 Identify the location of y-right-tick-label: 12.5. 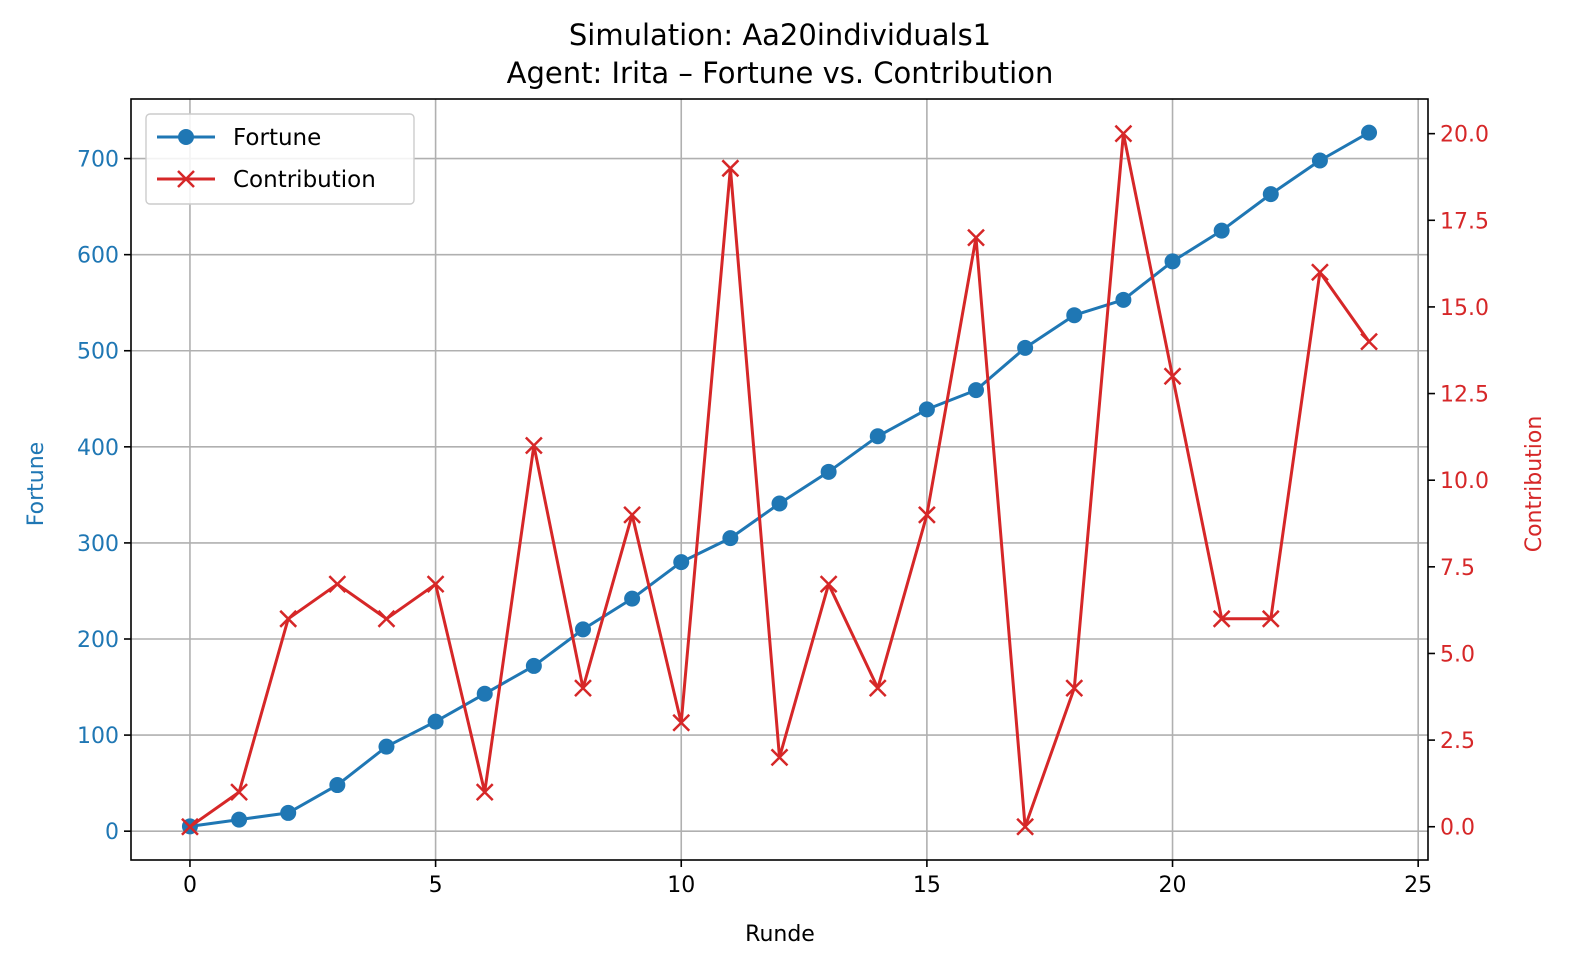
(1464, 395).